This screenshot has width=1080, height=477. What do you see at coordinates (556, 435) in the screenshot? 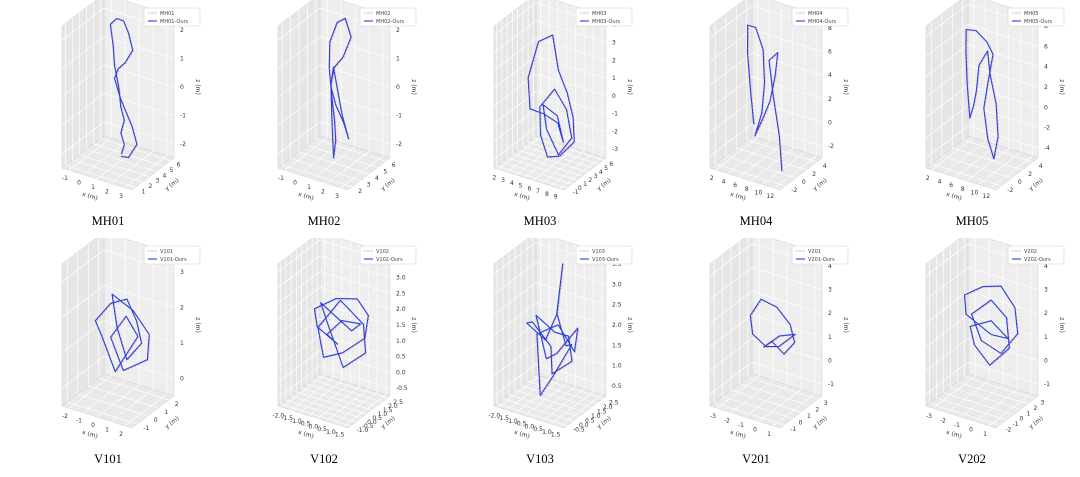
I see `tick-label-x: 1.5` at bounding box center [556, 435].